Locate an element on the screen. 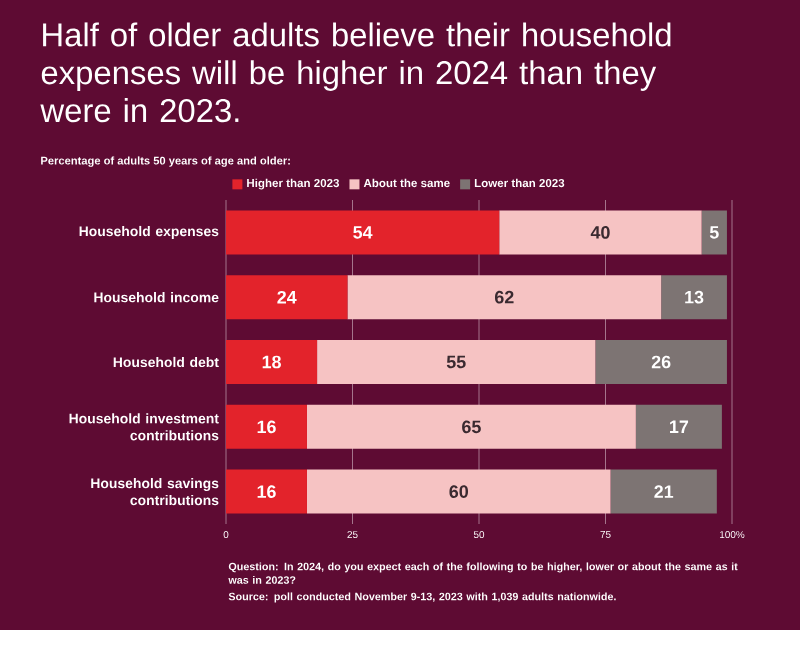  data-label: 24 is located at coordinates (287, 297).